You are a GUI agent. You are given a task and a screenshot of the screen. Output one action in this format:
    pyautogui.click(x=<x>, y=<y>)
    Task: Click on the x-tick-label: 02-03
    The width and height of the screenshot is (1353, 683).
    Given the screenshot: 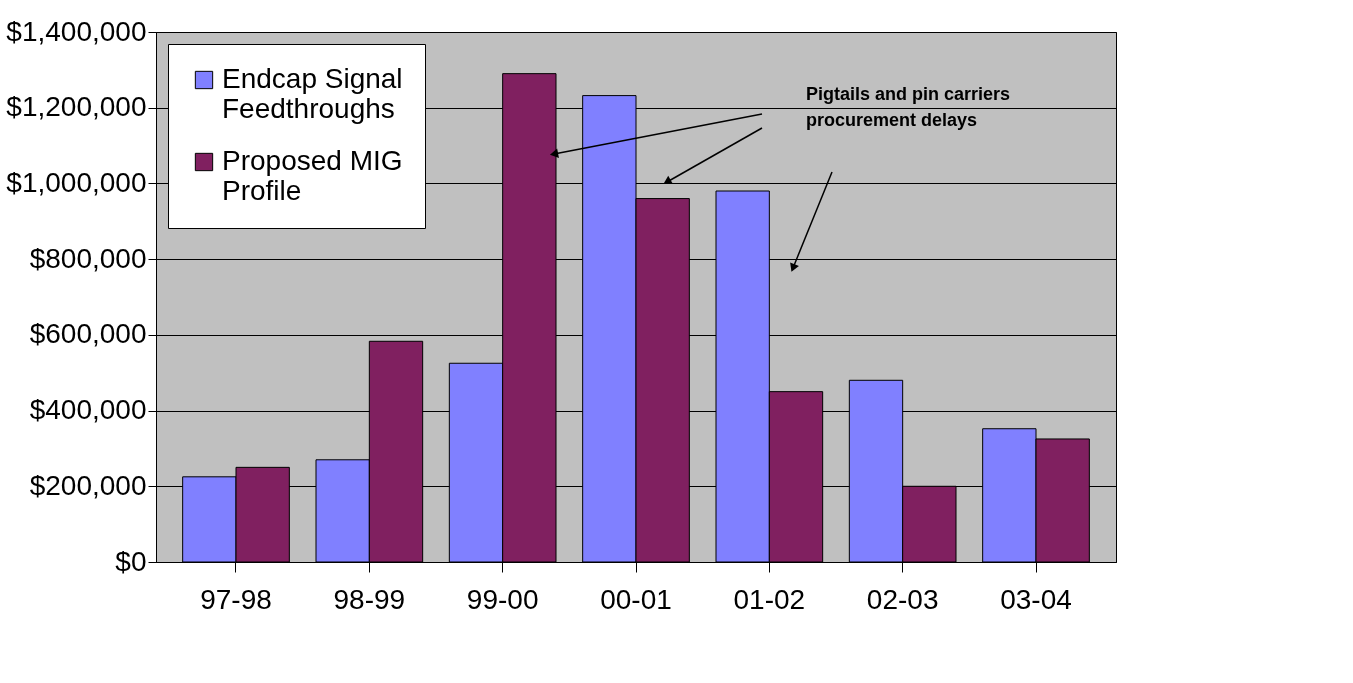 What is the action you would take?
    pyautogui.click(x=902, y=599)
    